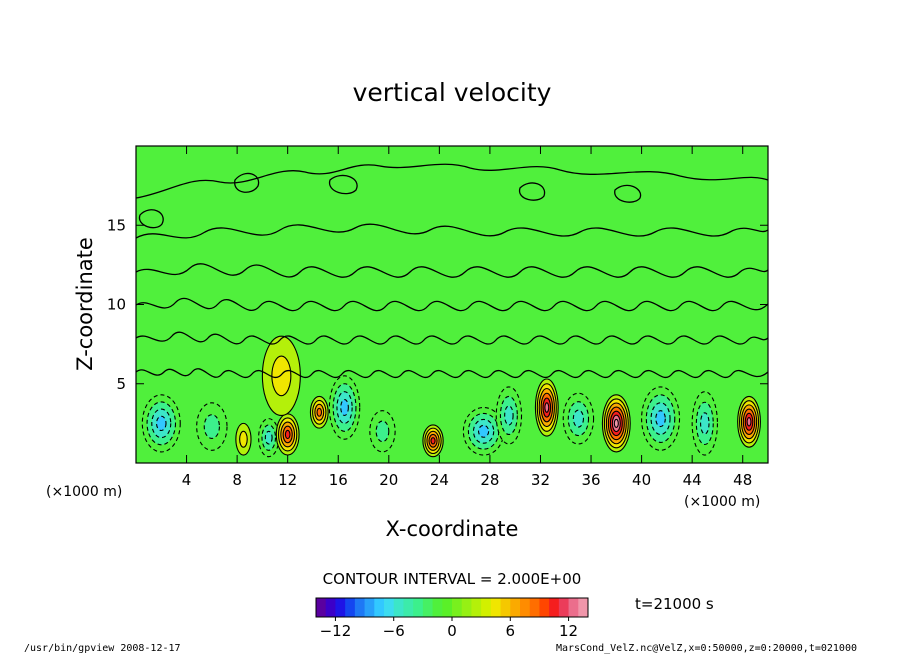 This screenshot has width=904, height=654. Describe the element at coordinates (641, 480) in the screenshot. I see `x-tick-label: 40` at that location.